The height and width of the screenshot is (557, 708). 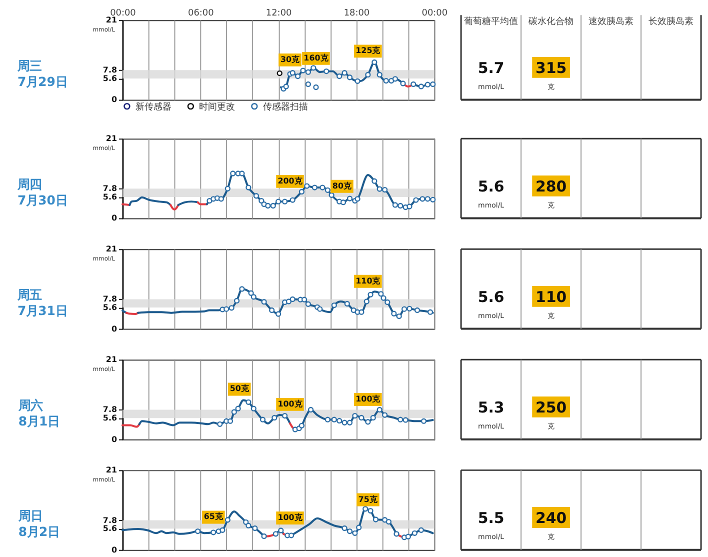 I want to click on x-tick-label: 18:00, so click(x=357, y=13).